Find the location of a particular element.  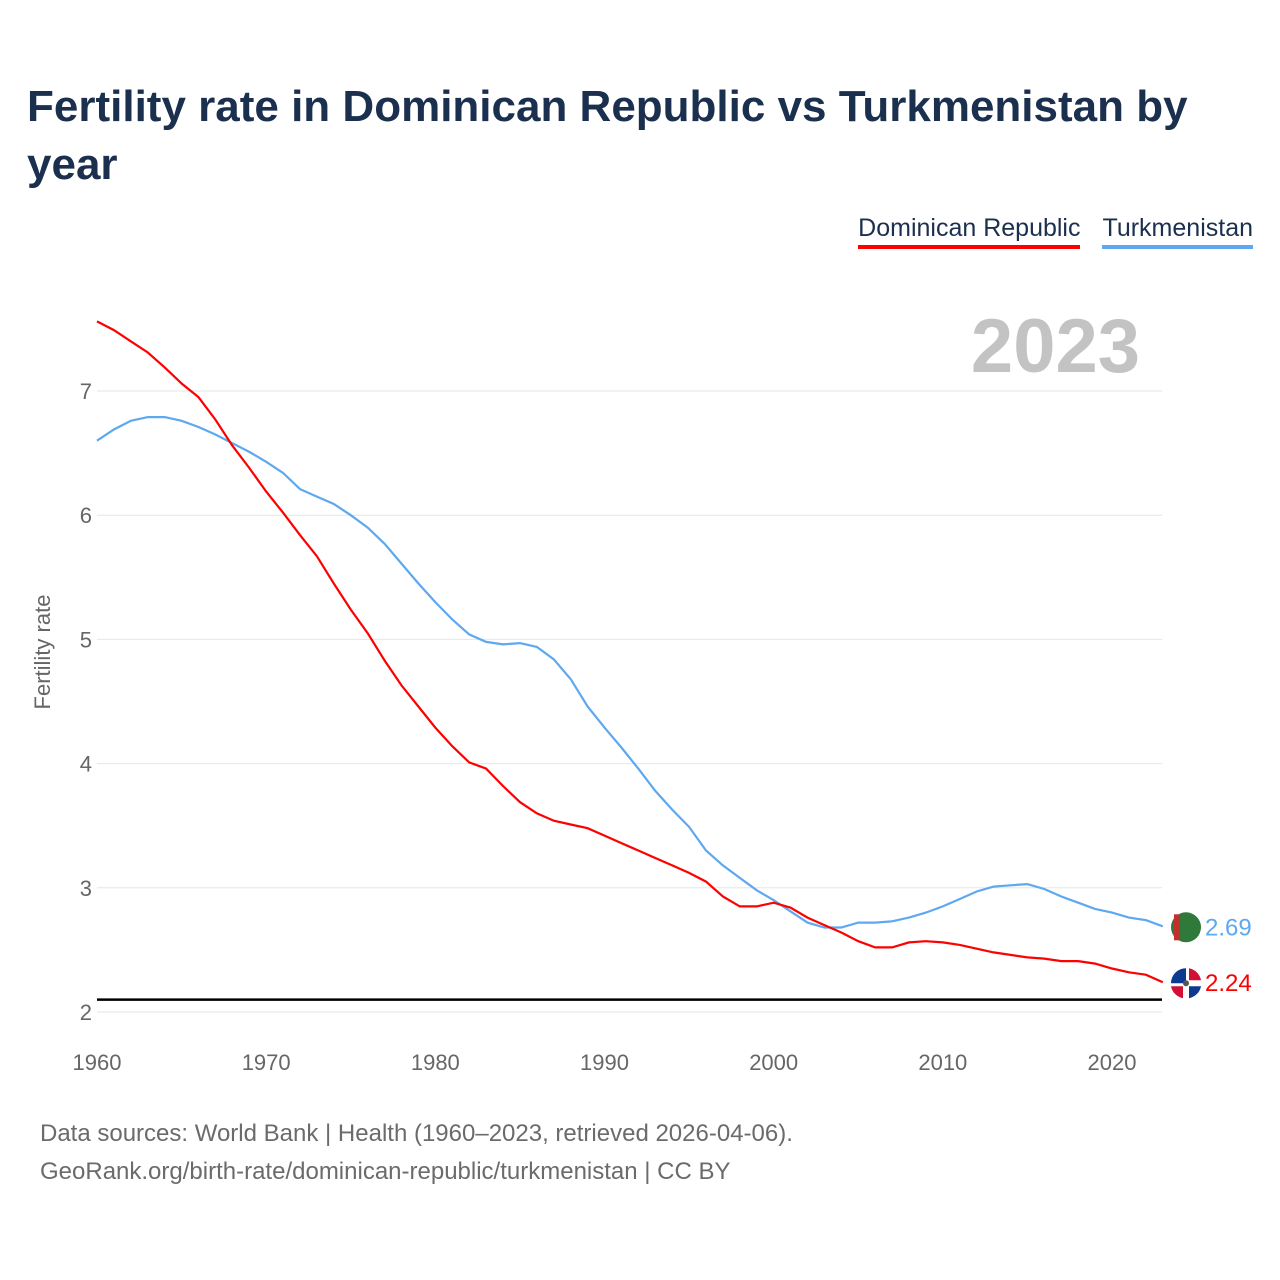

y-axis-label: Fertility rate is located at coordinates (42, 652).